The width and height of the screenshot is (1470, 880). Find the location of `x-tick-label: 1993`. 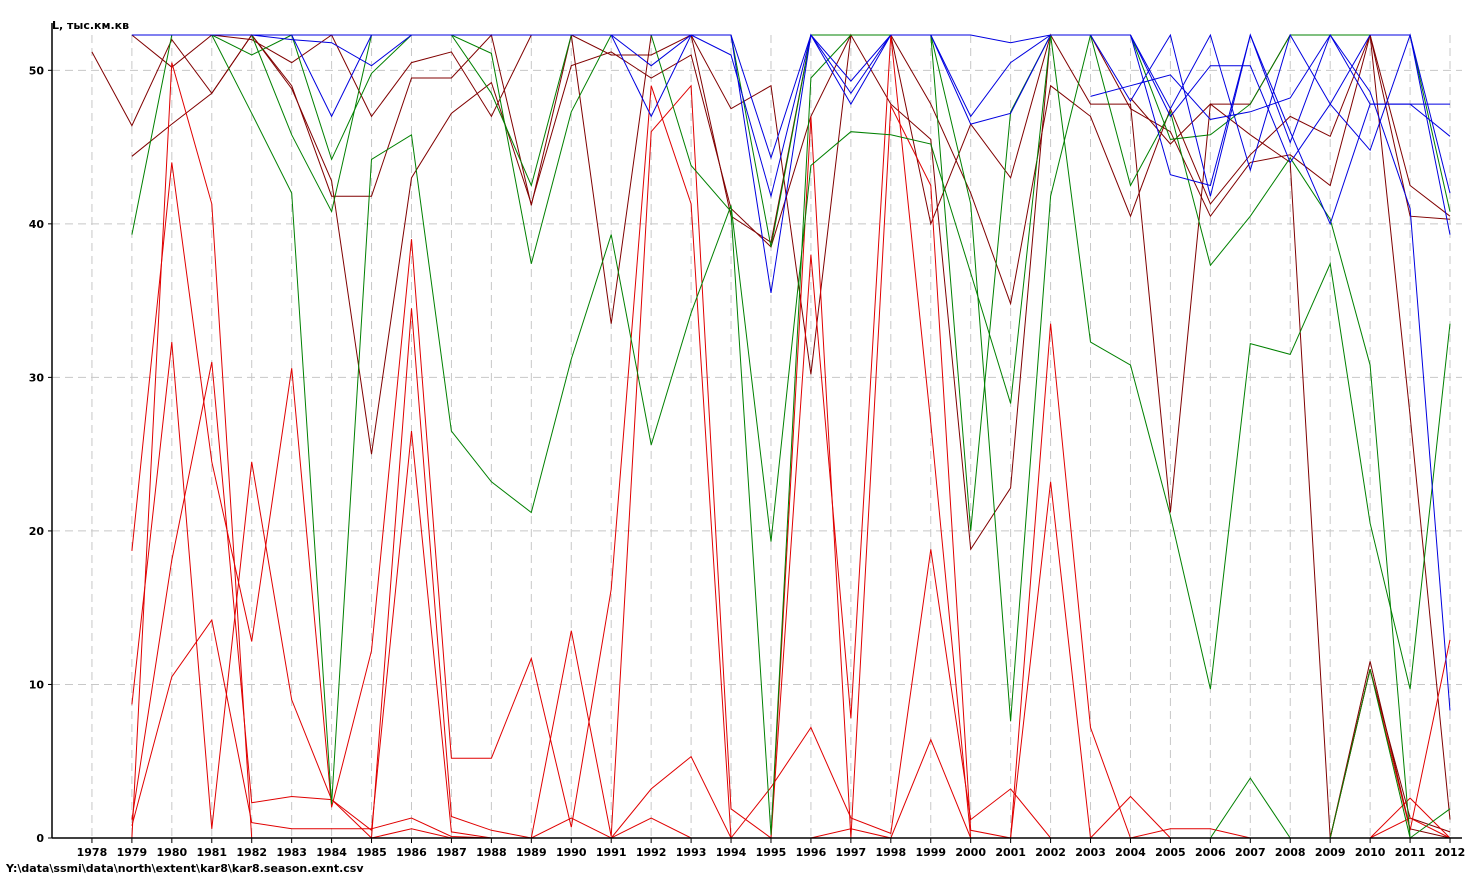

x-tick-label: 1993 is located at coordinates (691, 852).